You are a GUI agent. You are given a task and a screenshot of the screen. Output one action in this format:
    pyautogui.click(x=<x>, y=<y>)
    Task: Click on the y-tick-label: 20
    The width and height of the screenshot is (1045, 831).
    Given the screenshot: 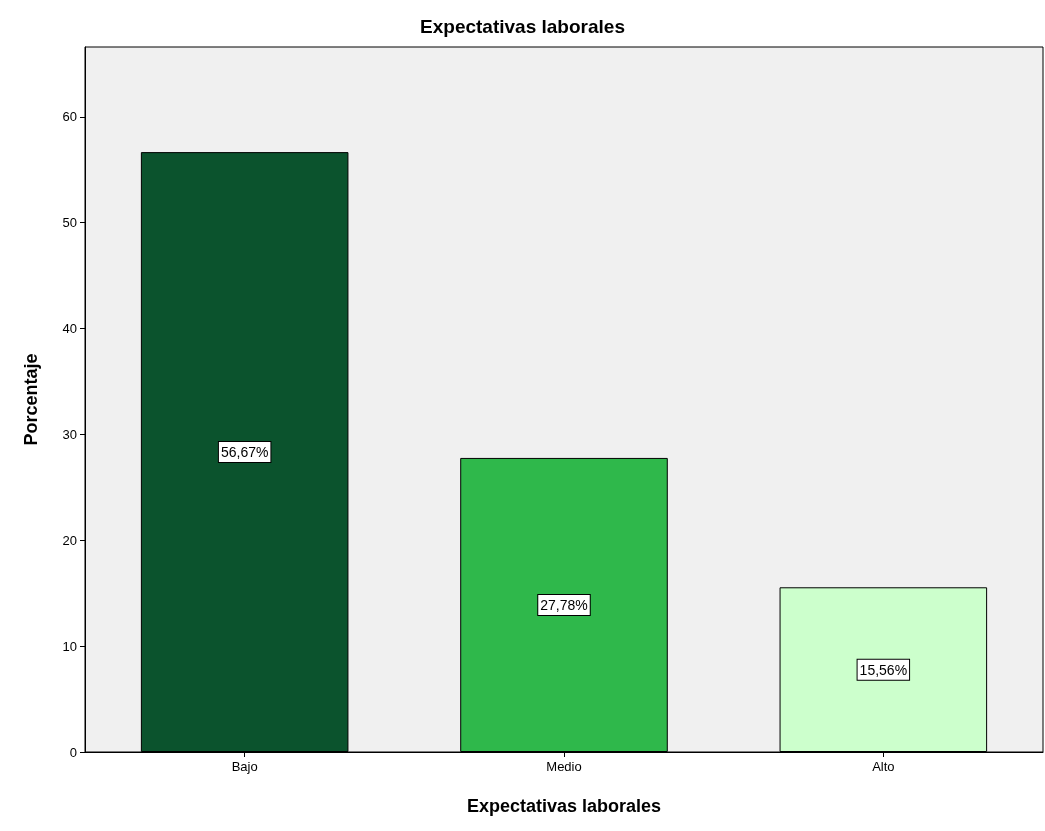 What is the action you would take?
    pyautogui.click(x=69, y=540)
    